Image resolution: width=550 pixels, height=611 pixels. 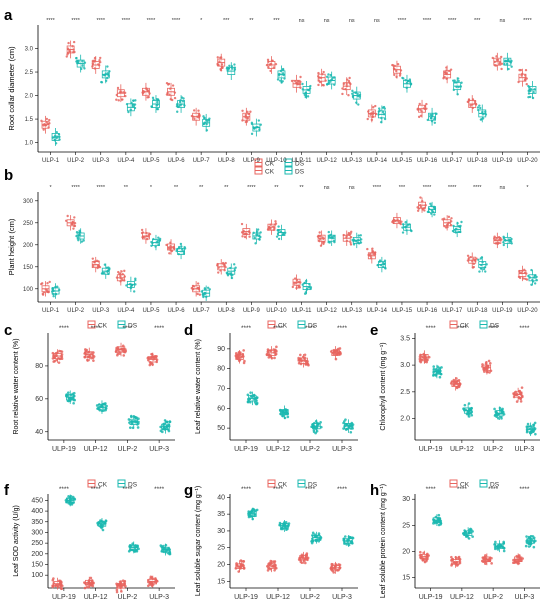 What do you see at coordinates (11, 246) in the screenshot?
I see `y-axis-label: Plant height (cm)` at bounding box center [11, 246].